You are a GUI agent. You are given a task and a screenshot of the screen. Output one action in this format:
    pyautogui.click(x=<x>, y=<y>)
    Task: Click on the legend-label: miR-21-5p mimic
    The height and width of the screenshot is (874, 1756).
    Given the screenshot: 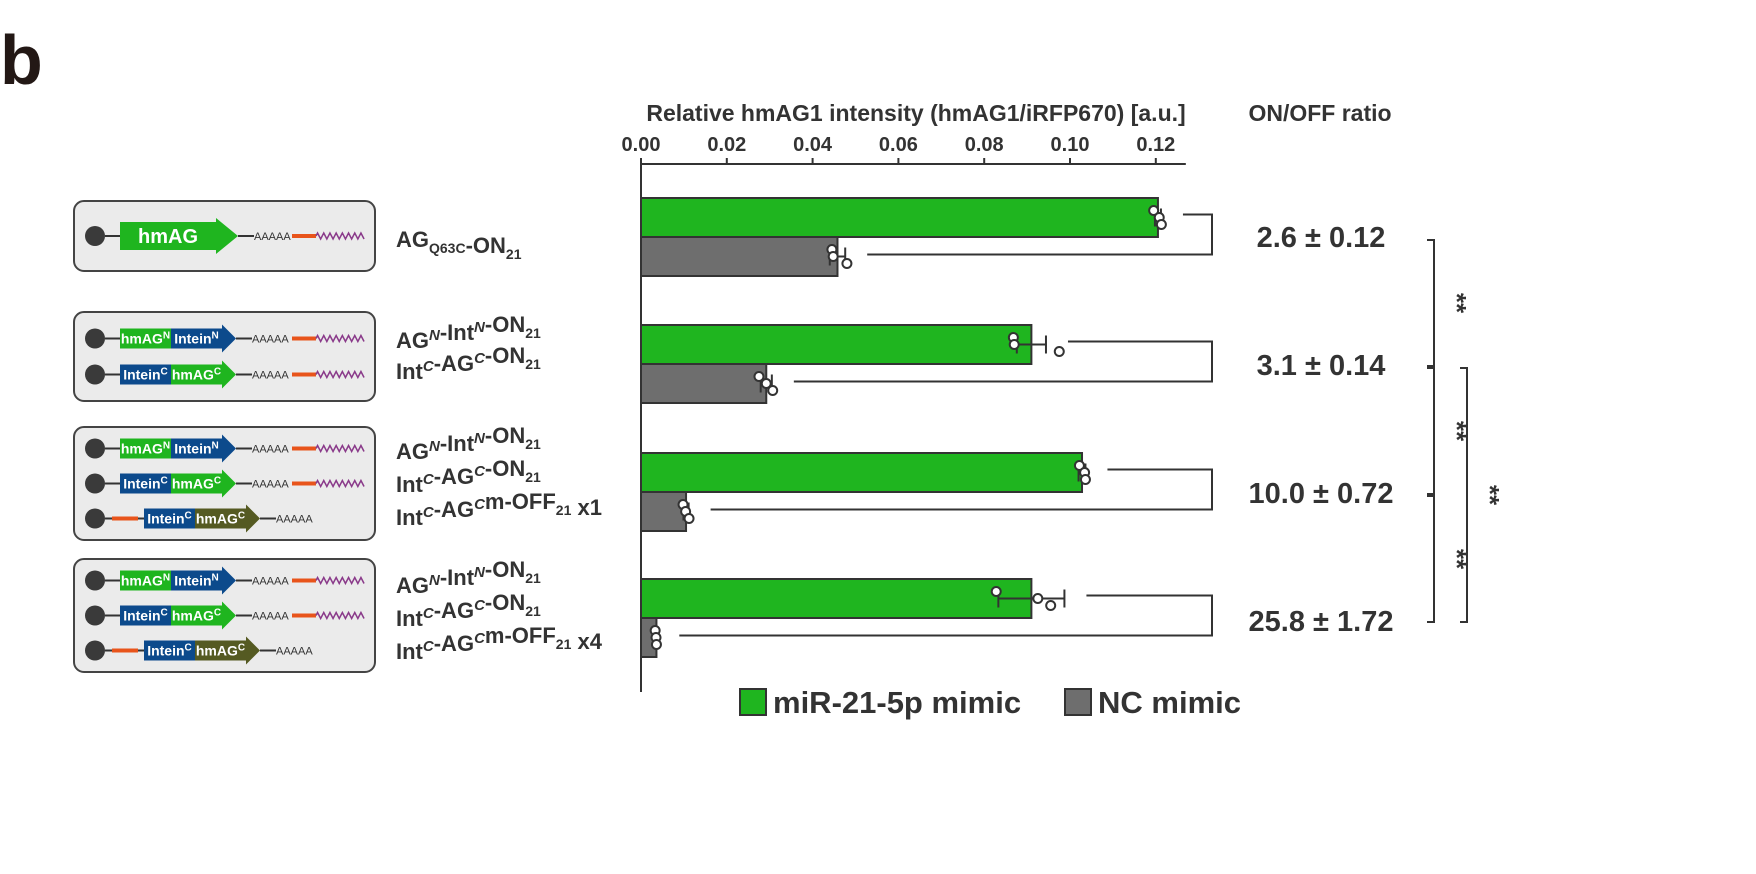 What is the action you would take?
    pyautogui.click(x=897, y=702)
    